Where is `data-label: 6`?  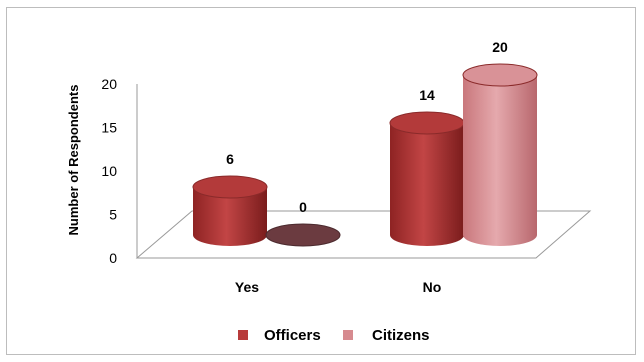
data-label: 6 is located at coordinates (230, 159).